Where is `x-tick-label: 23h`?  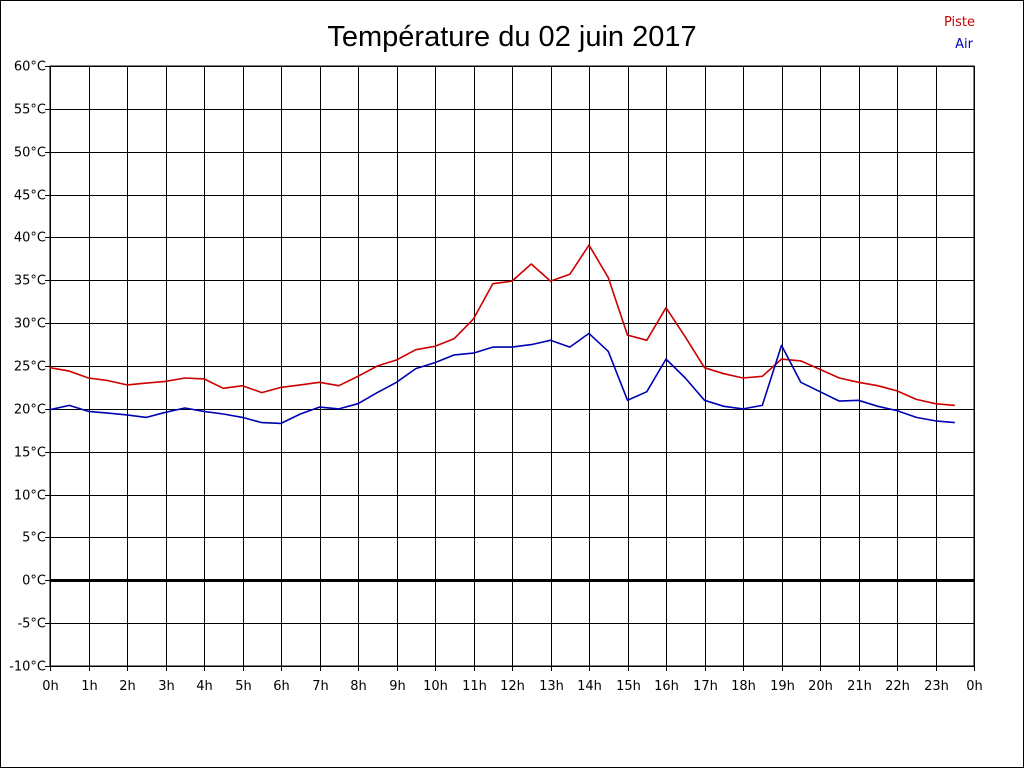 x-tick-label: 23h is located at coordinates (936, 686).